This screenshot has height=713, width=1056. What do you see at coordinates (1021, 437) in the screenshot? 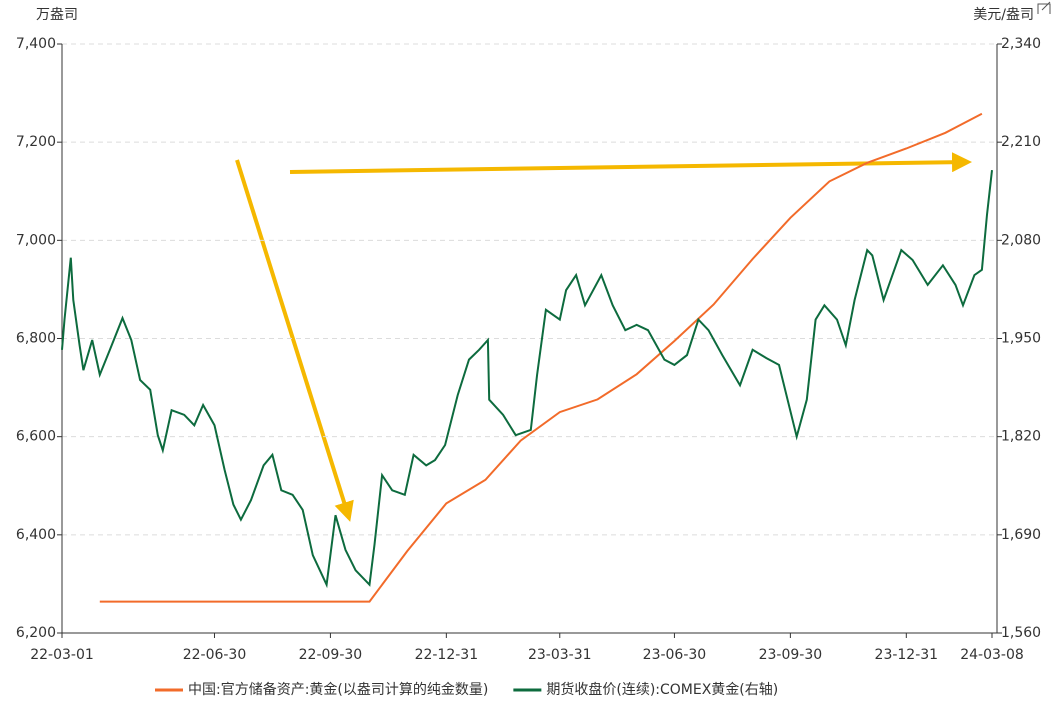
I see `y2-tick-label: 1,820` at bounding box center [1021, 437].